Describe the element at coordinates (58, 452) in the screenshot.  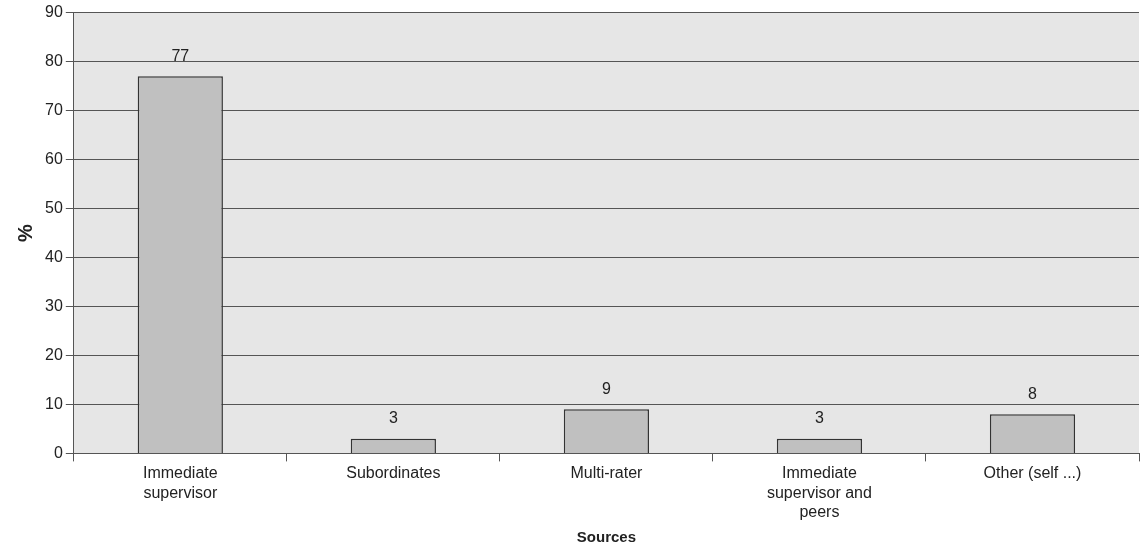
I see `y-tick-label: 0` at that location.